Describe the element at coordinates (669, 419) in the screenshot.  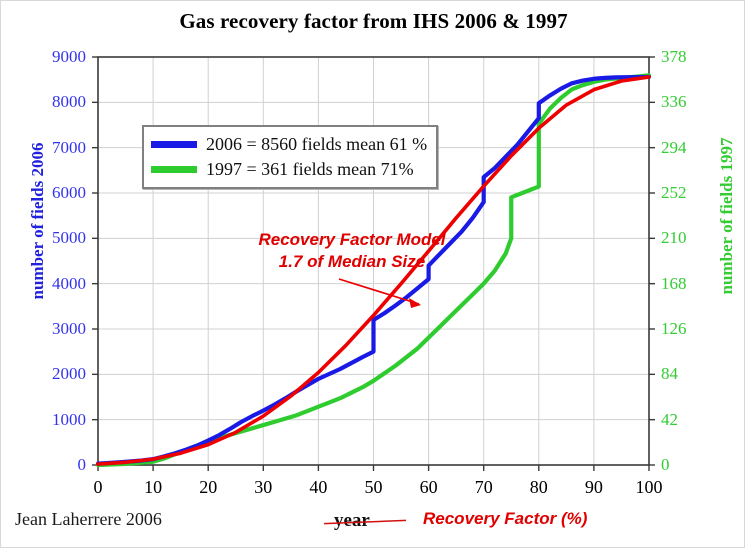
I see `y-right-tick-label: 42` at that location.